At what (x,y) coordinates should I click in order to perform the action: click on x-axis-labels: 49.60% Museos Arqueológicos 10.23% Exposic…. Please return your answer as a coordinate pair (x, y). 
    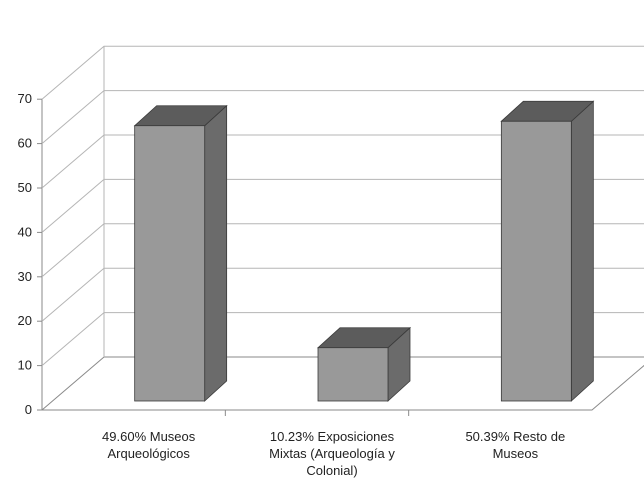
    Looking at the image, I should click on (333, 453).